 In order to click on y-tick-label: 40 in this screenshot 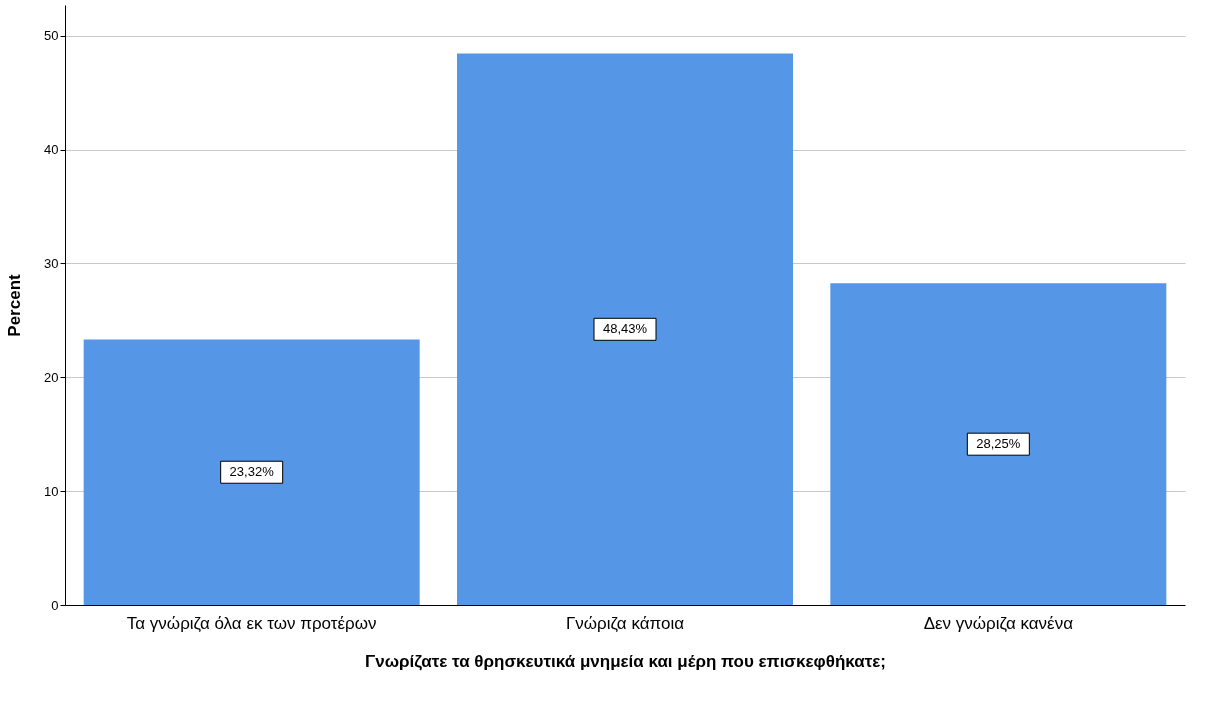, I will do `click(51, 150)`.